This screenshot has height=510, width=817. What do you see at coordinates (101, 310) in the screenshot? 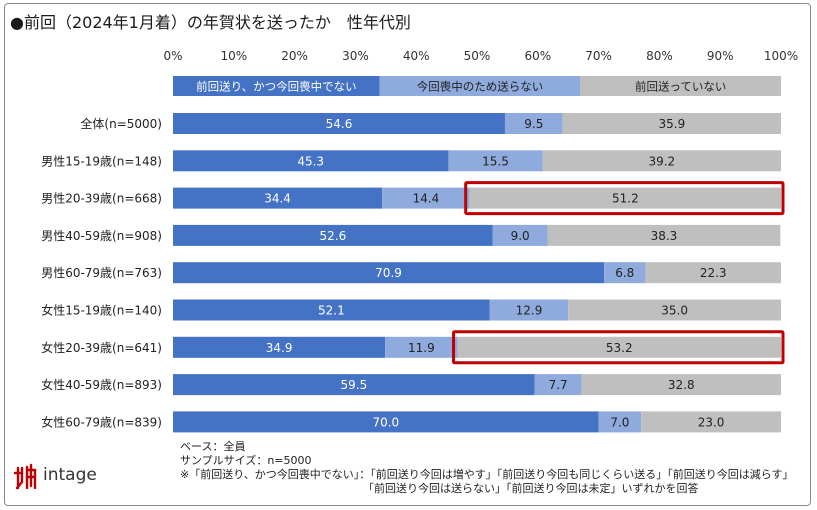
I see `category-label: 女性15-19歳(n=140)` at bounding box center [101, 310].